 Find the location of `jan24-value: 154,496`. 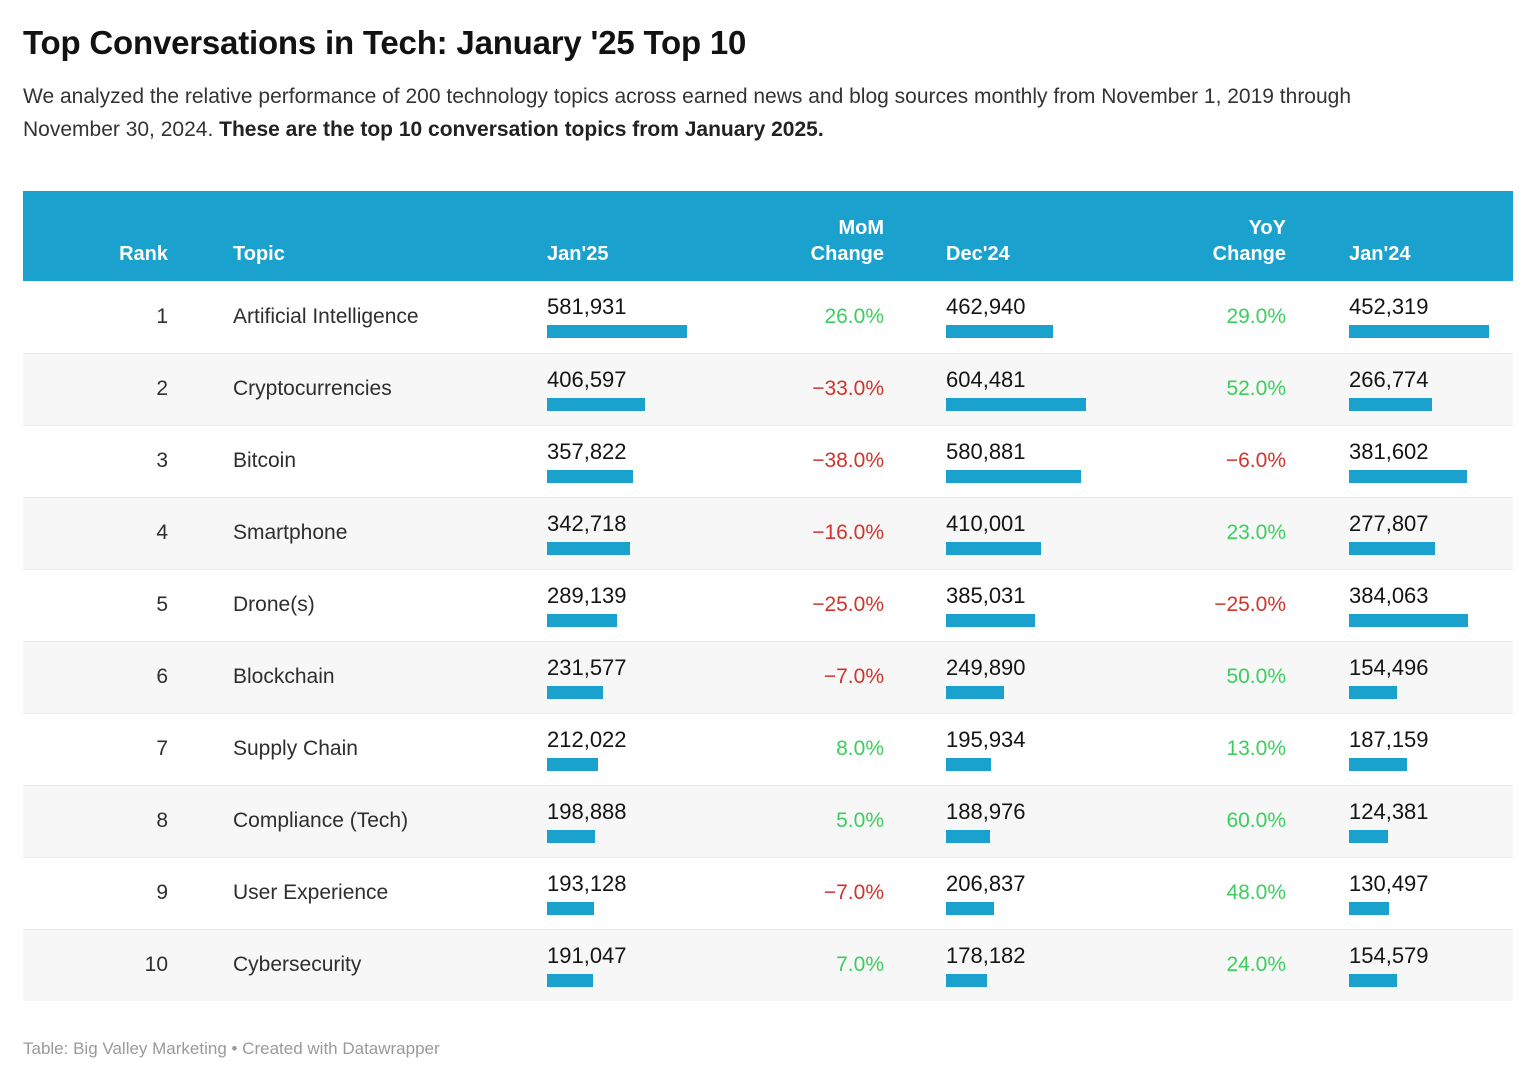

jan24-value: 154,496 is located at coordinates (1389, 667).